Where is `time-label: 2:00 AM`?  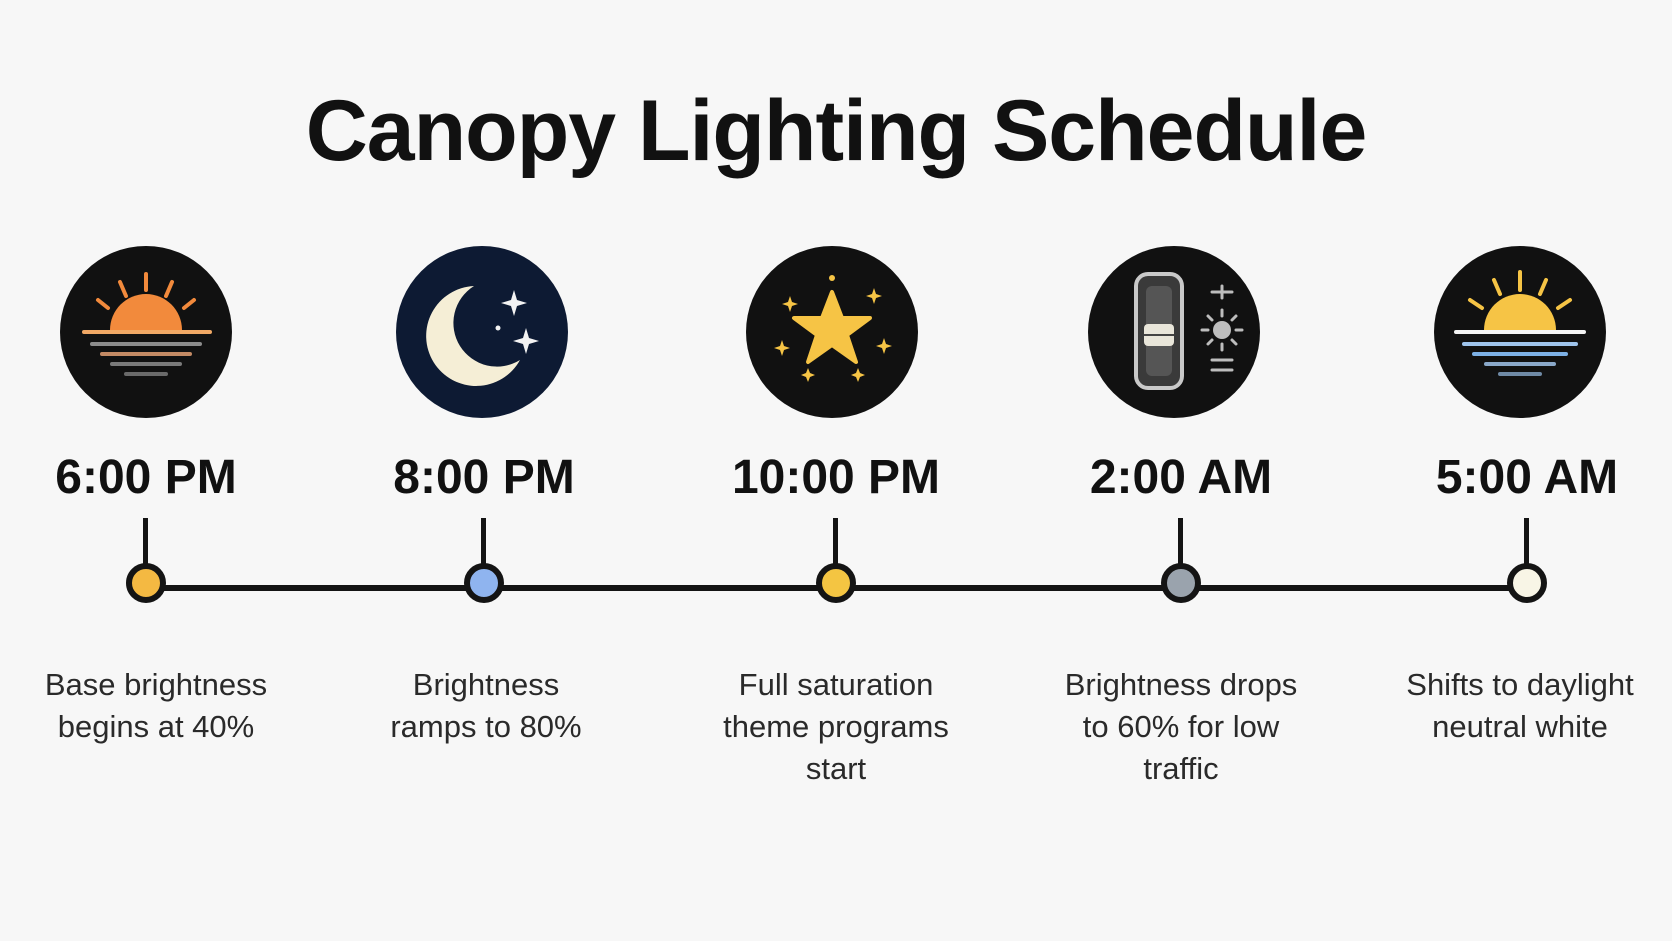 time-label: 2:00 AM is located at coordinates (1181, 477).